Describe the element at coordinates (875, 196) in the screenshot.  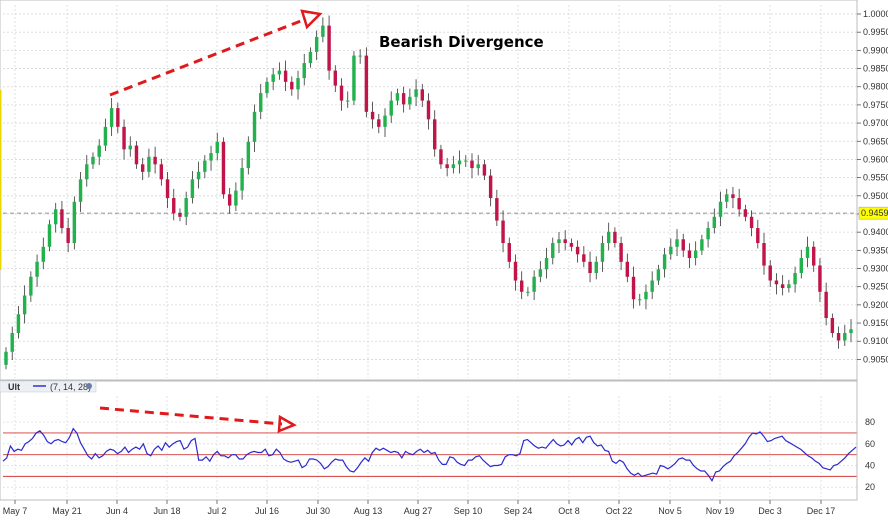
I see `price-tick-label: 0.95000` at that location.